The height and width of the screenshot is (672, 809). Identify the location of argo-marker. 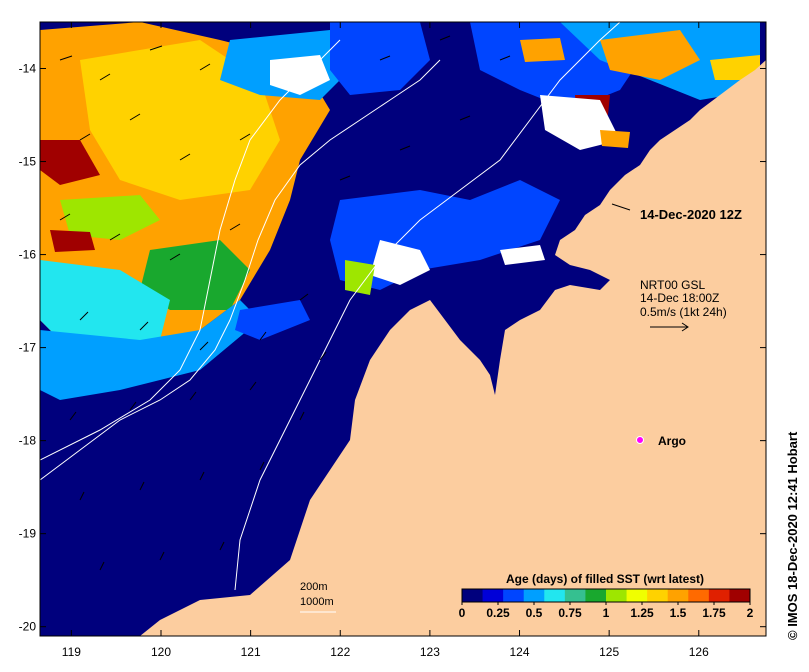
(640, 440).